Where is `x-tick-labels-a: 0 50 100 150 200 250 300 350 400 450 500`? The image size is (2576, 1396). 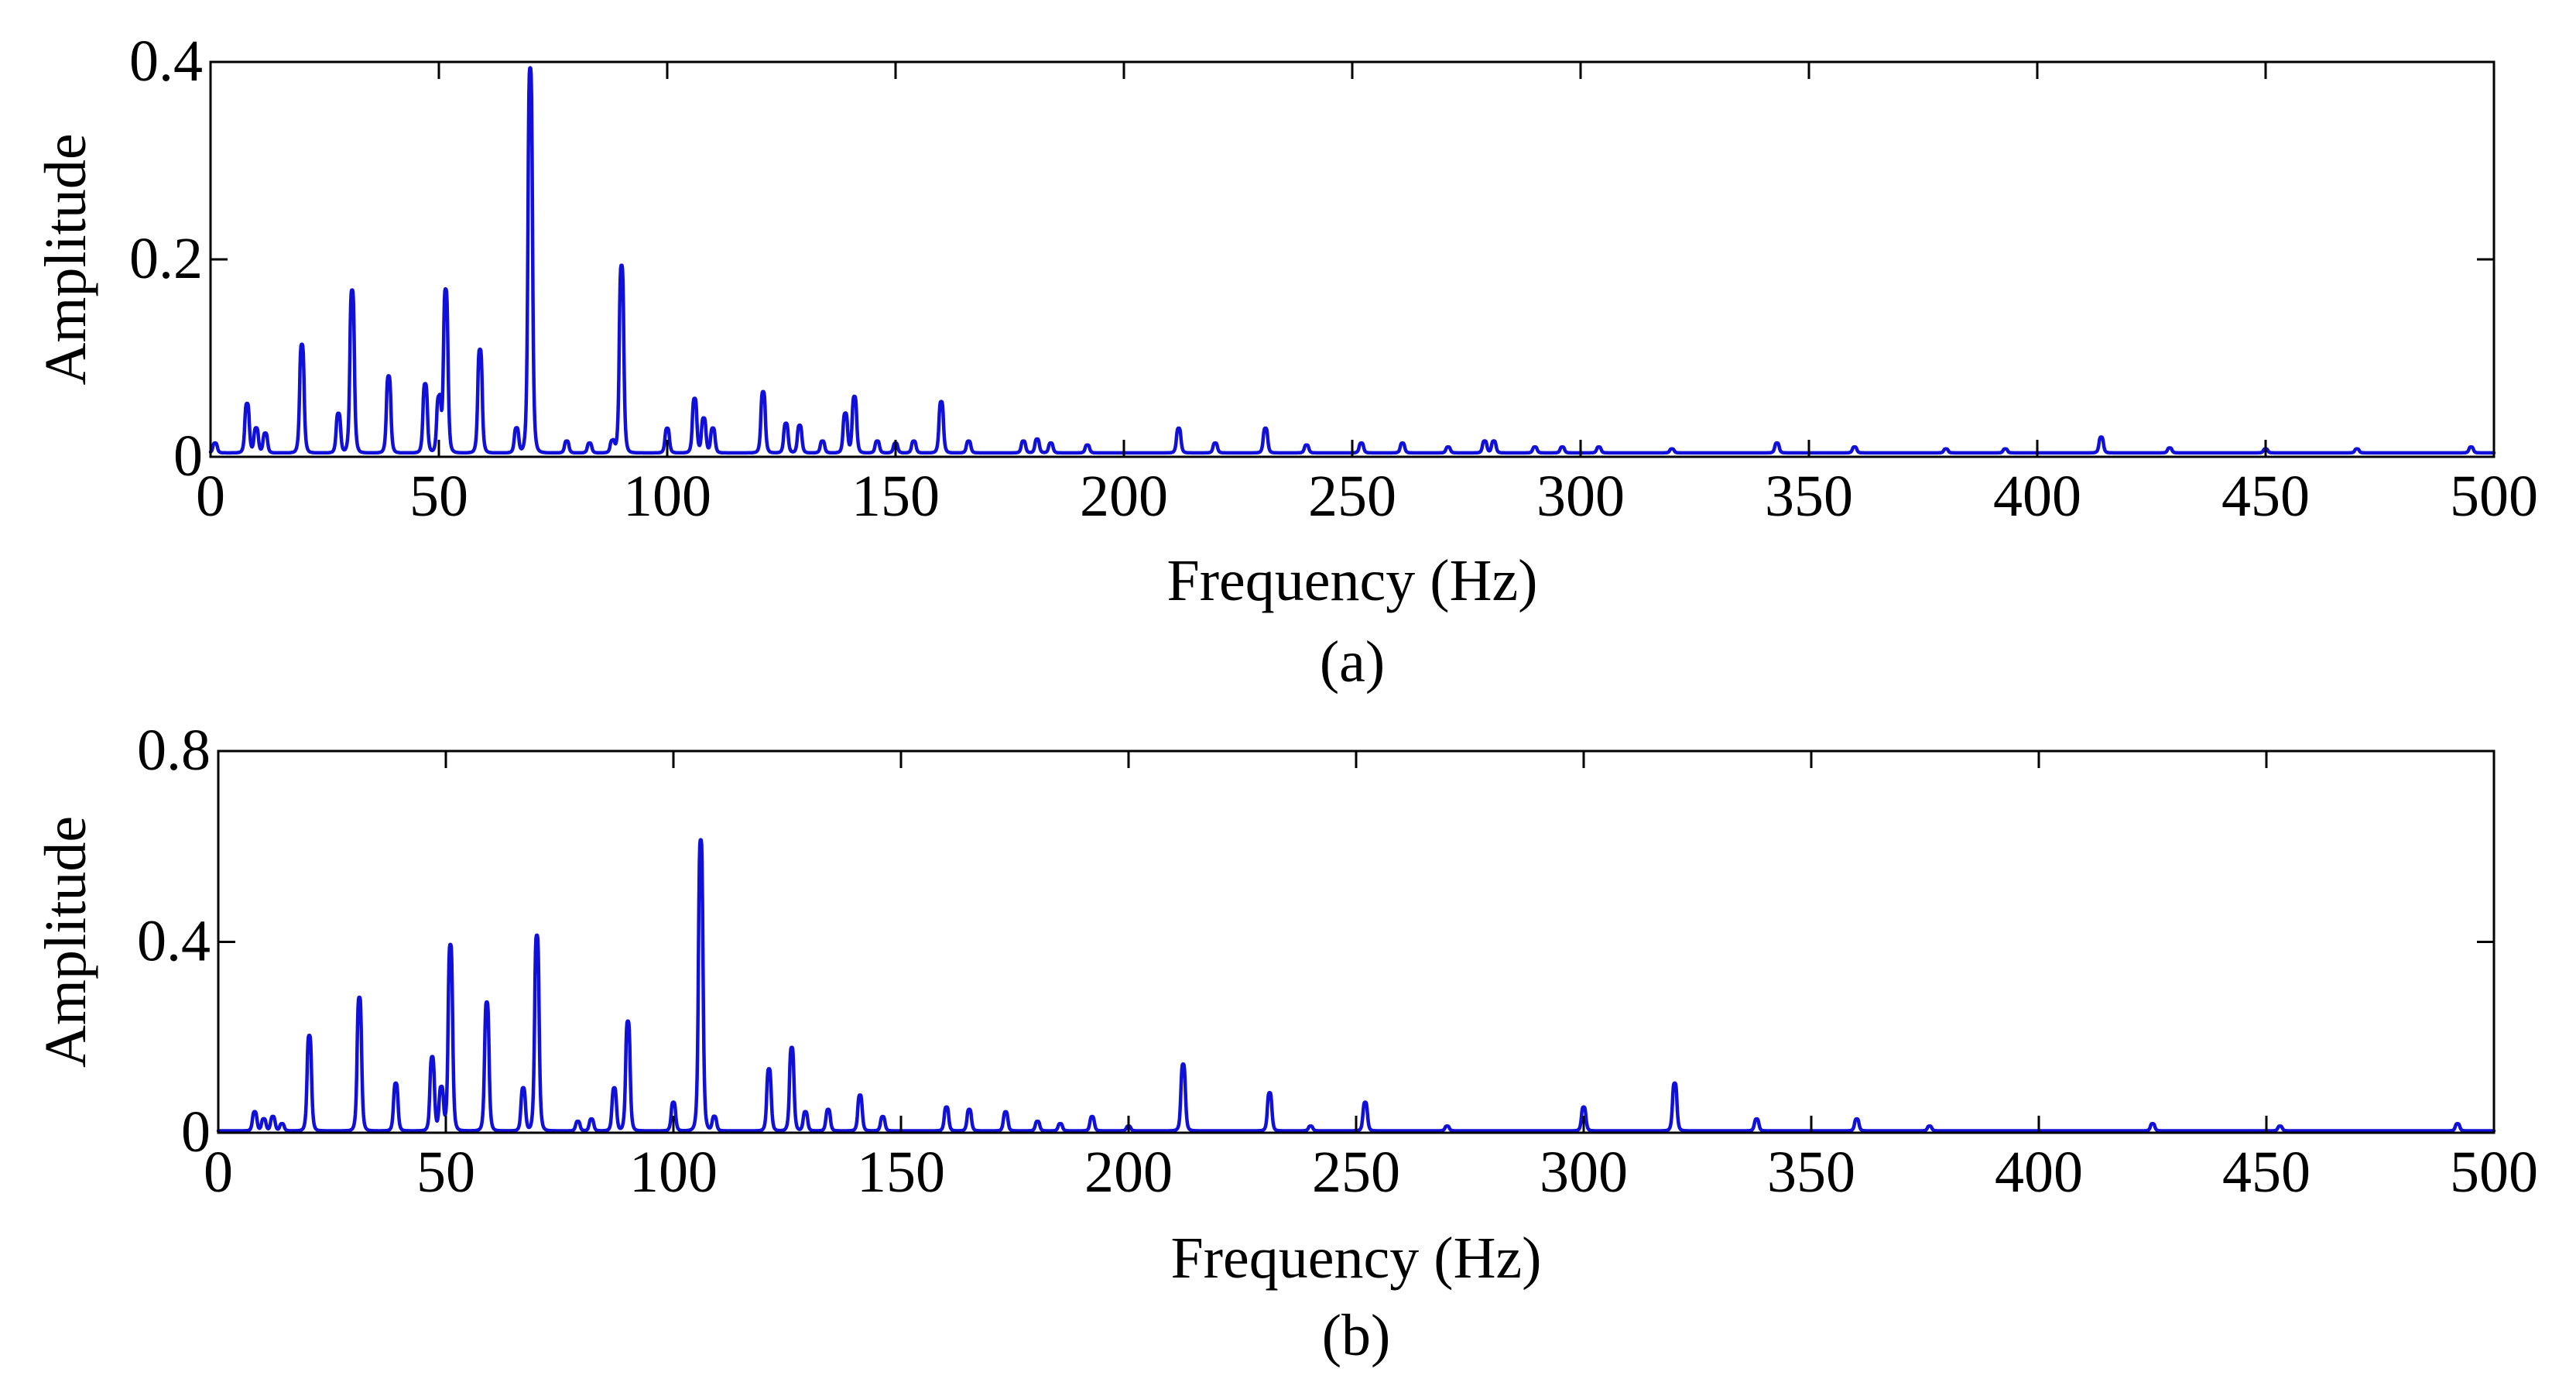
x-tick-labels-a: 0 50 100 150 200 250 300 350 400 450 500 is located at coordinates (1367, 496).